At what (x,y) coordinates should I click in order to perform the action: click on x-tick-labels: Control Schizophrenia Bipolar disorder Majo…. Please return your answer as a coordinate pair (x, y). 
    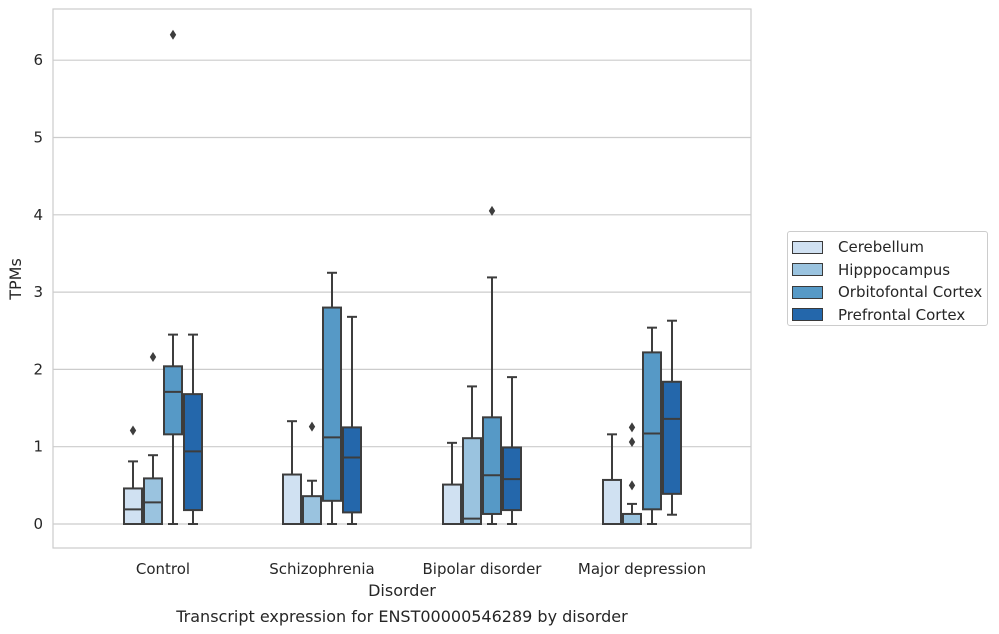
    Looking at the image, I should click on (421, 569).